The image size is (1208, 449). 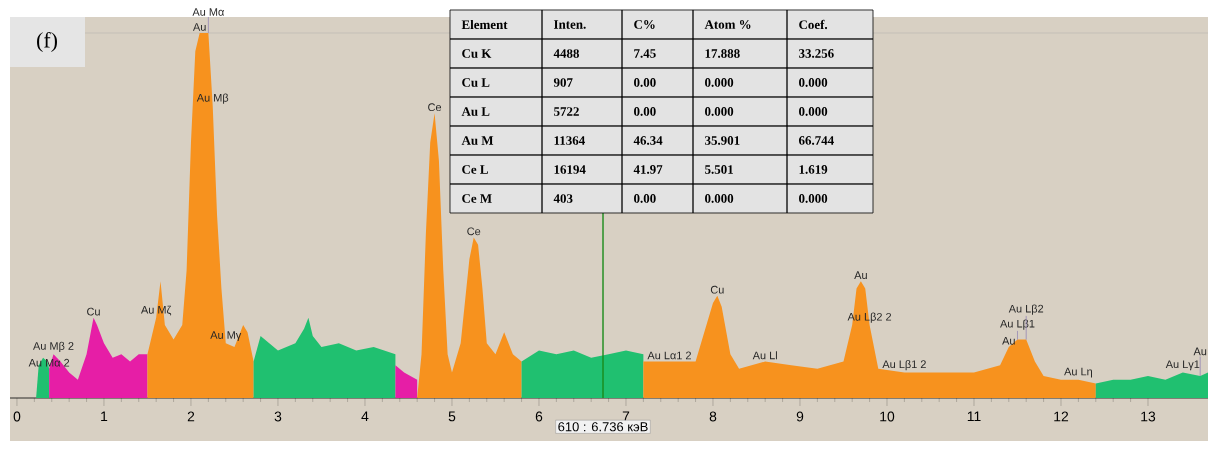 I want to click on annotation: 41.97, so click(x=648, y=169).